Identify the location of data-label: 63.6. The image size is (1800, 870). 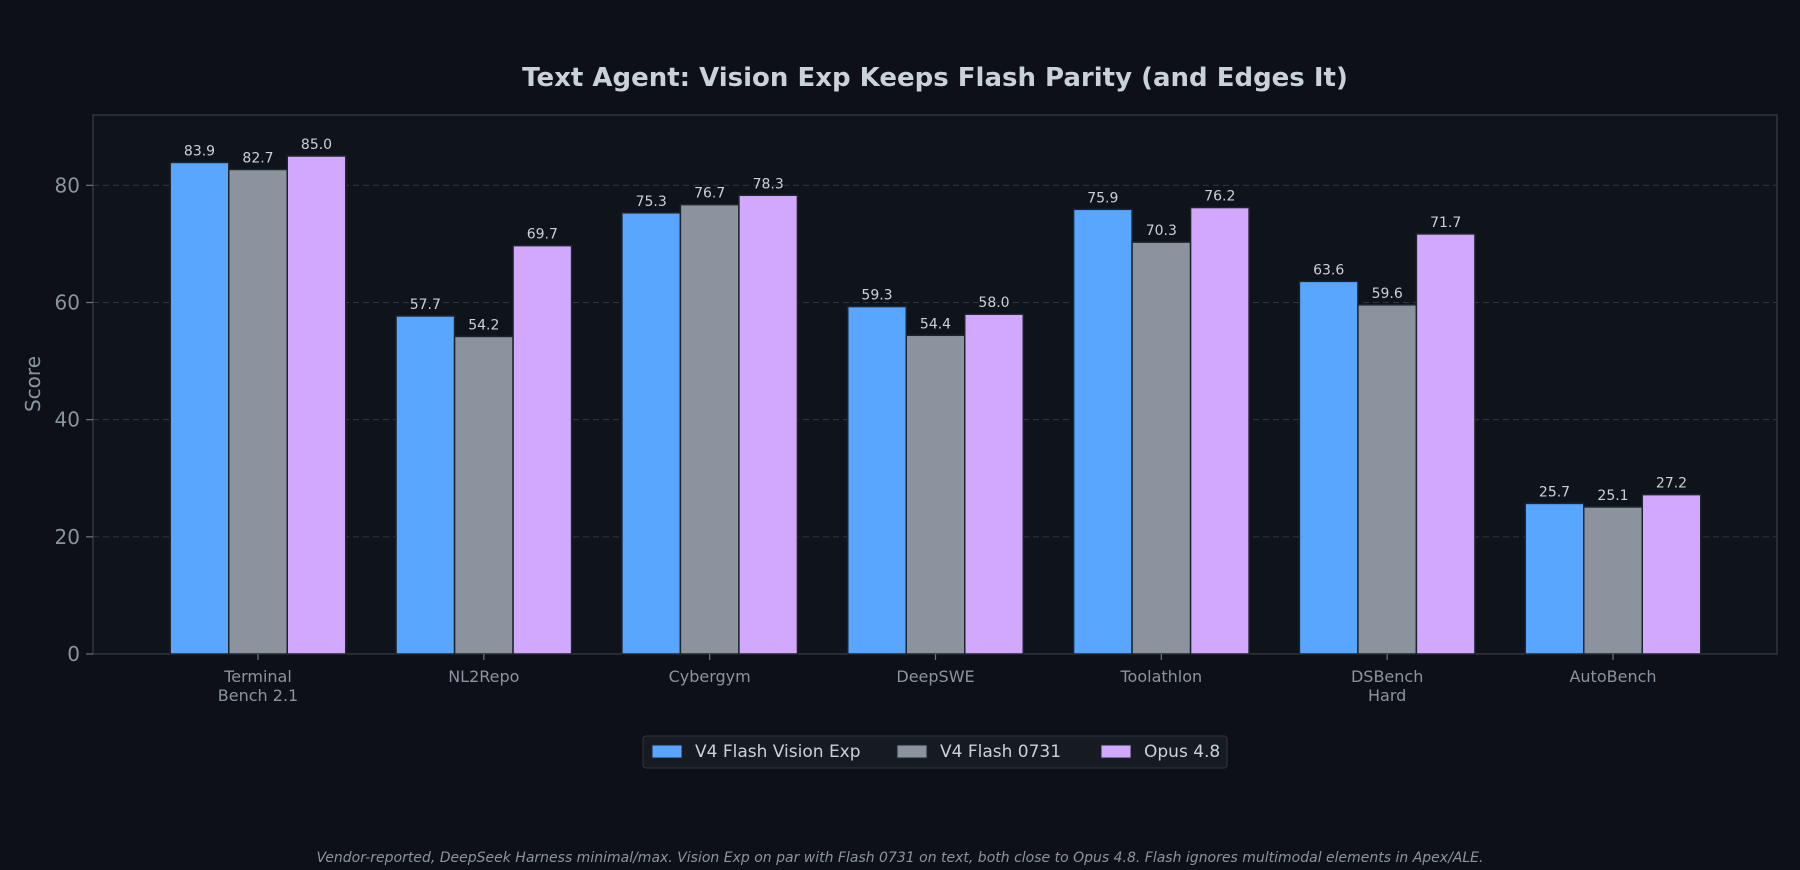
(1328, 270).